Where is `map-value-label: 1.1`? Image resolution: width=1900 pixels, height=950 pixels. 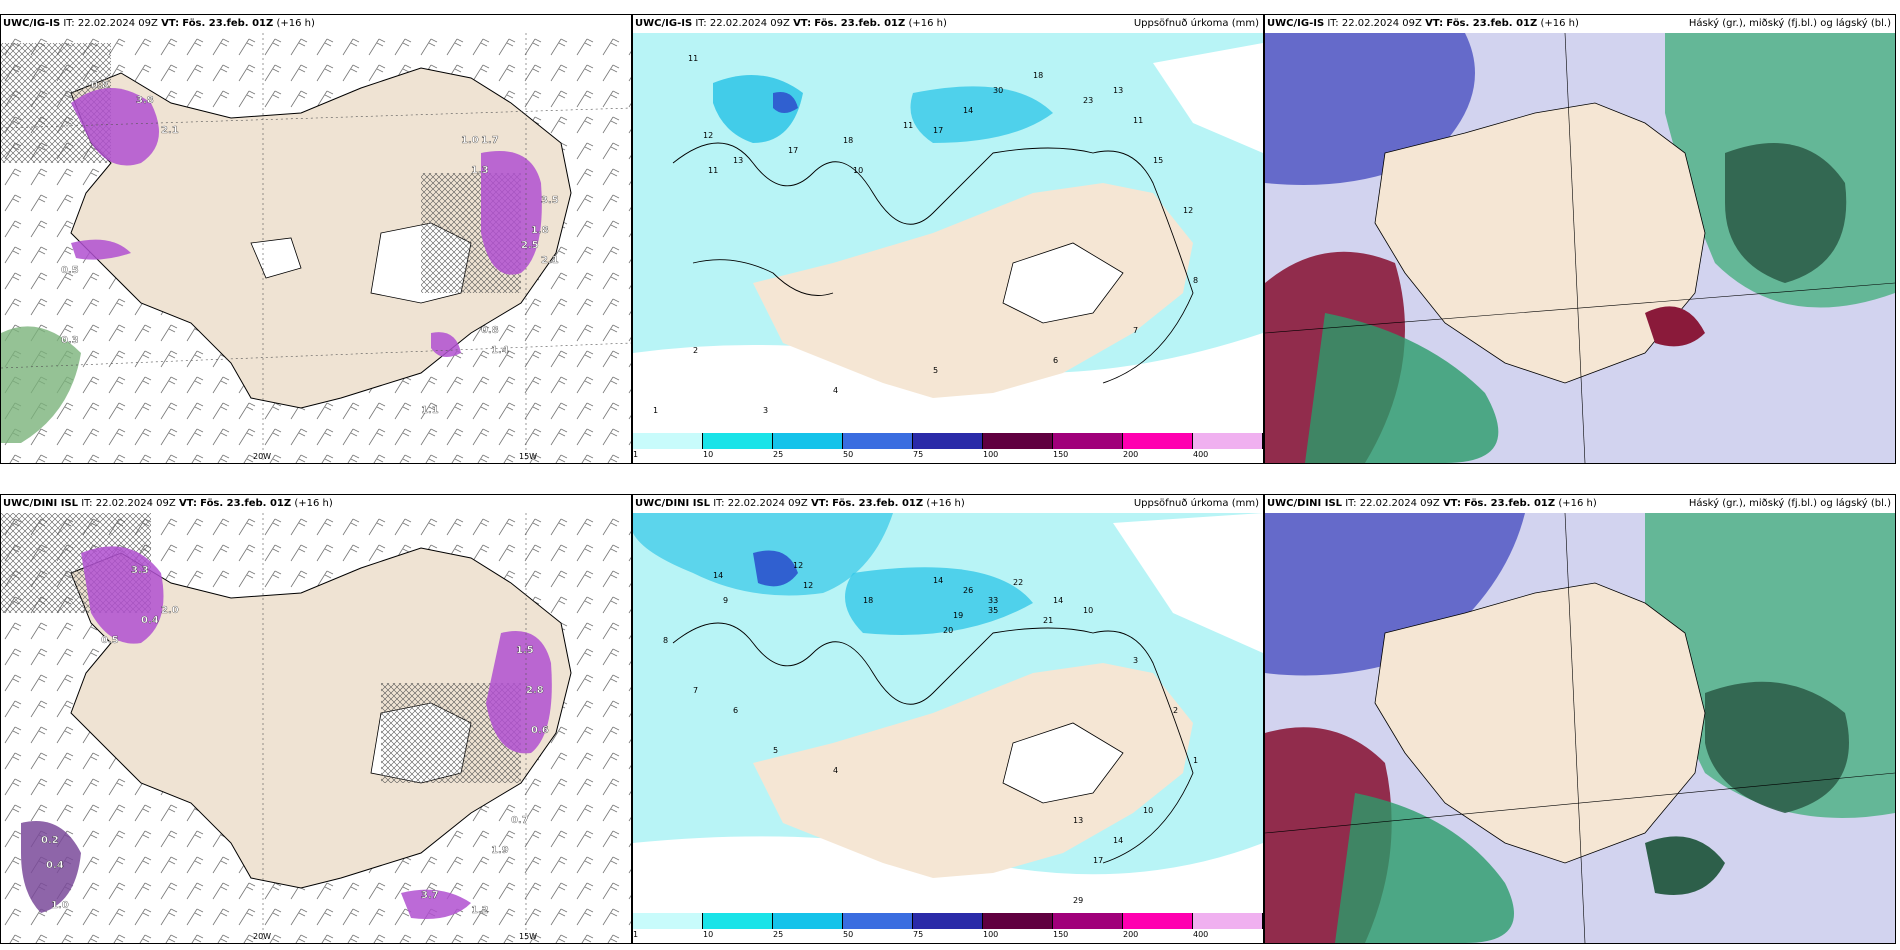 map-value-label: 1.1 is located at coordinates (430, 410).